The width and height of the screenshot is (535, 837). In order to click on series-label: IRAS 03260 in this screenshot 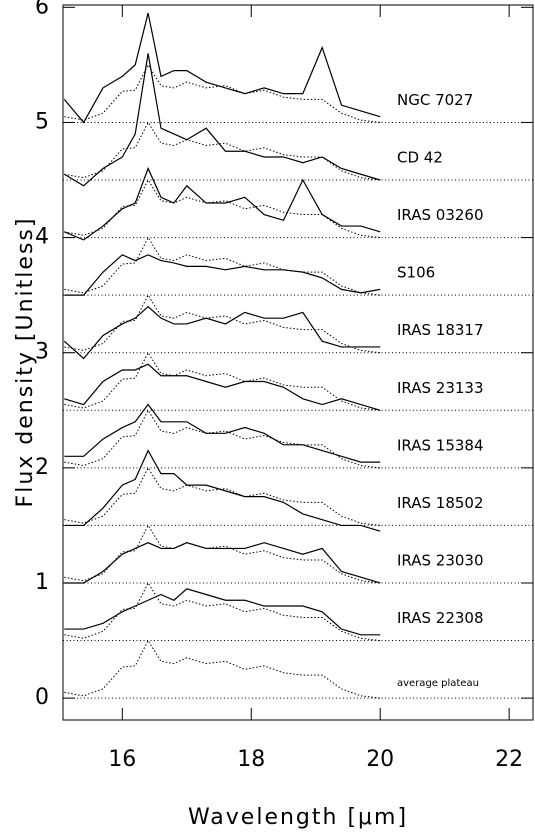, I will do `click(440, 215)`.